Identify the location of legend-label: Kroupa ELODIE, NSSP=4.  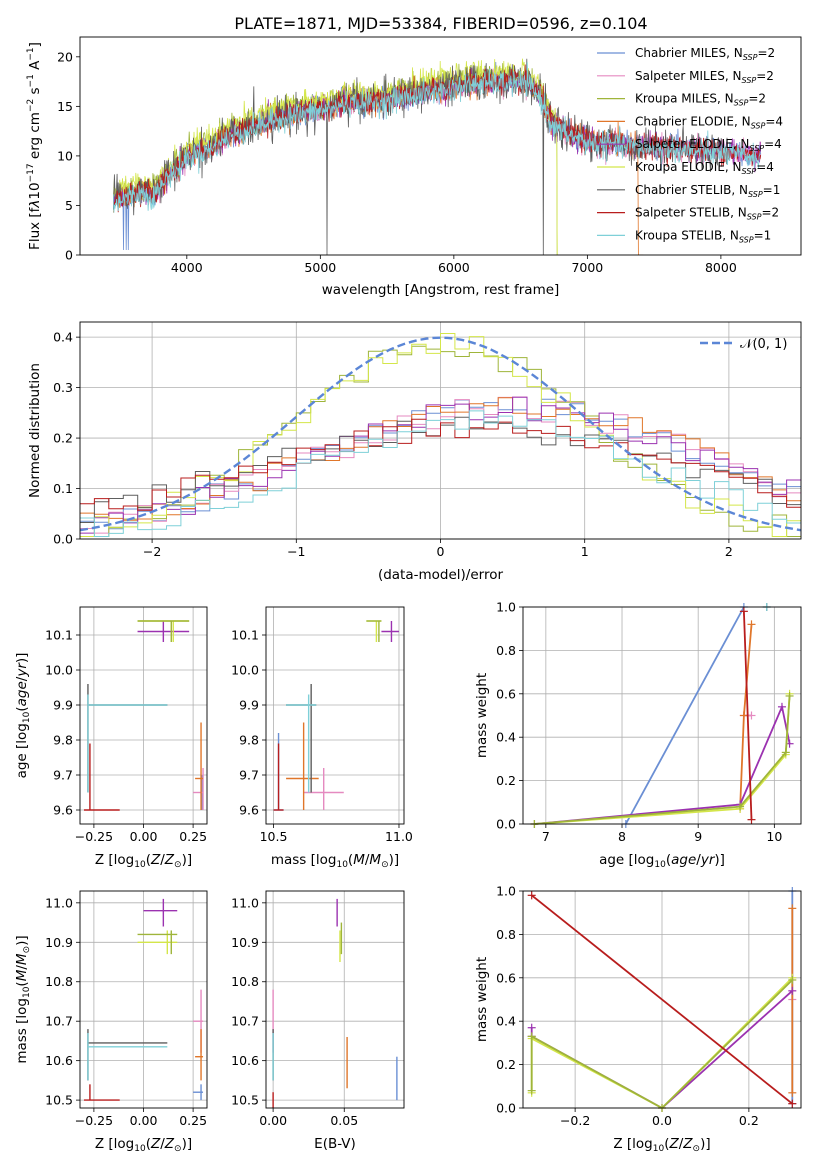
(704, 168).